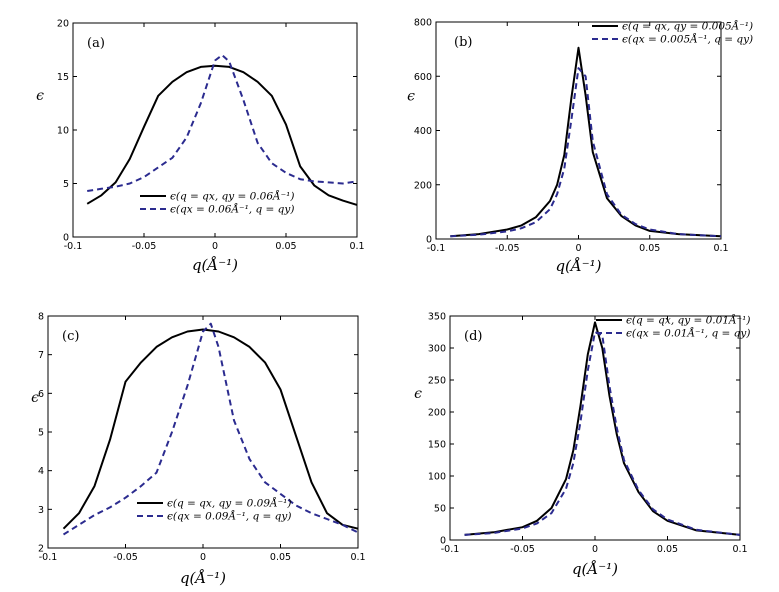 This screenshot has width=779, height=592. What do you see at coordinates (70, 336) in the screenshot?
I see `panel-label: (c)` at bounding box center [70, 336].